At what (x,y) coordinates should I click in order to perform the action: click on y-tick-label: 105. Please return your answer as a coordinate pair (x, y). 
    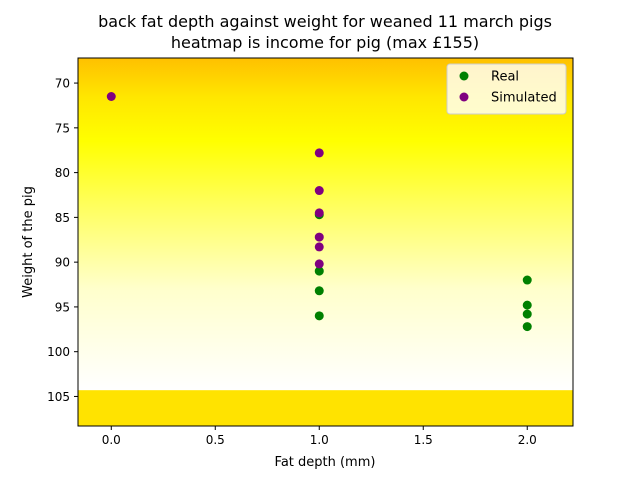
    Looking at the image, I should click on (58, 397).